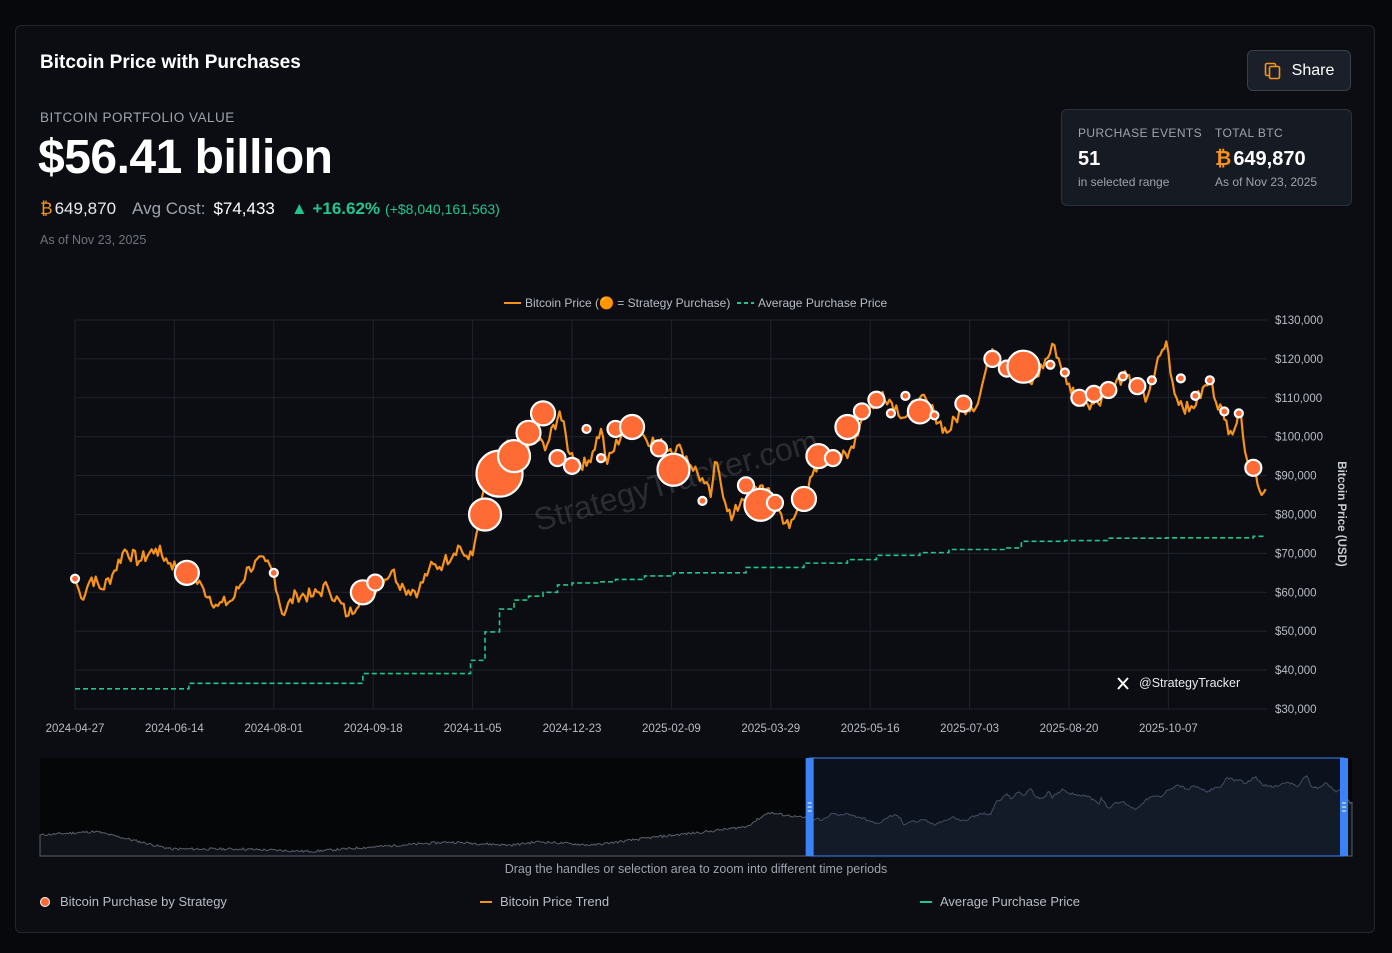 The image size is (1392, 953). What do you see at coordinates (473, 729) in the screenshot?
I see `x-tick-label: 2024-11-05` at bounding box center [473, 729].